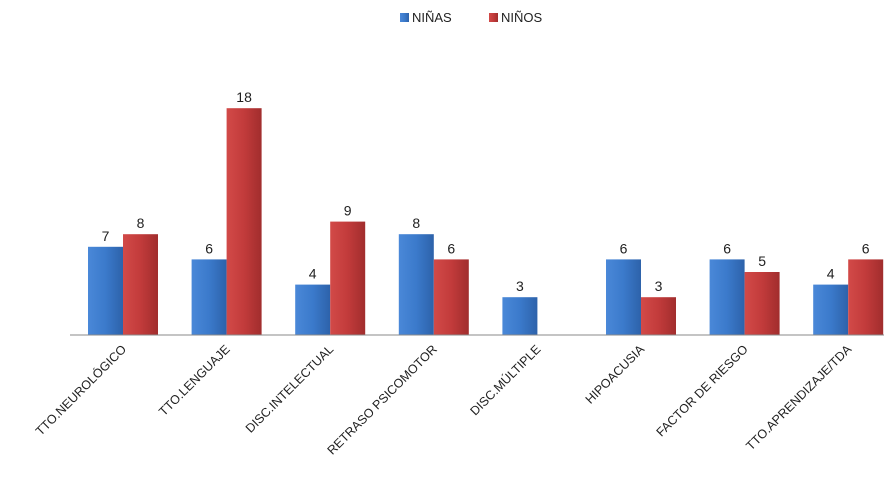  What do you see at coordinates (244, 97) in the screenshot?
I see `data-label: 18` at bounding box center [244, 97].